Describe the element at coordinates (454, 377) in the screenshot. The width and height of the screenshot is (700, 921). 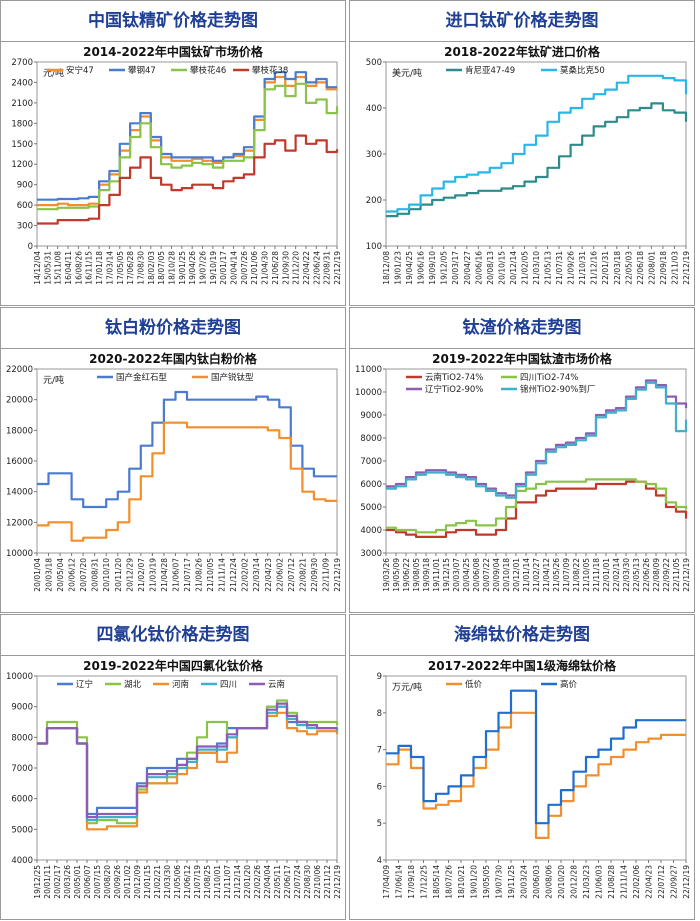
I see `legend-label: 云南TiO2-74%` at that location.